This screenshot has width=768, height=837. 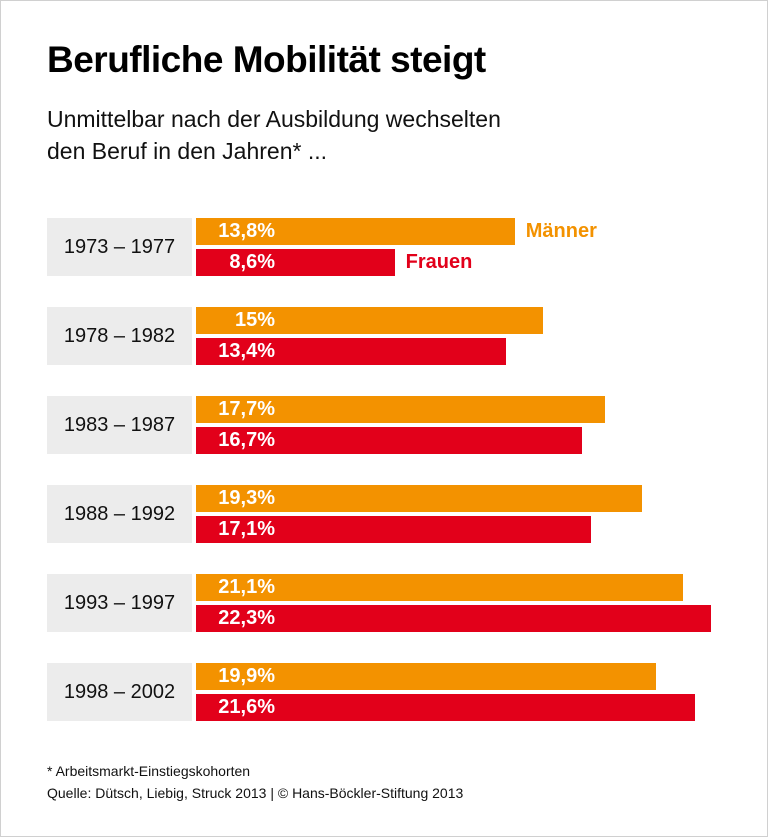 What do you see at coordinates (119, 514) in the screenshot?
I see `category-label: 1988 – 1992` at bounding box center [119, 514].